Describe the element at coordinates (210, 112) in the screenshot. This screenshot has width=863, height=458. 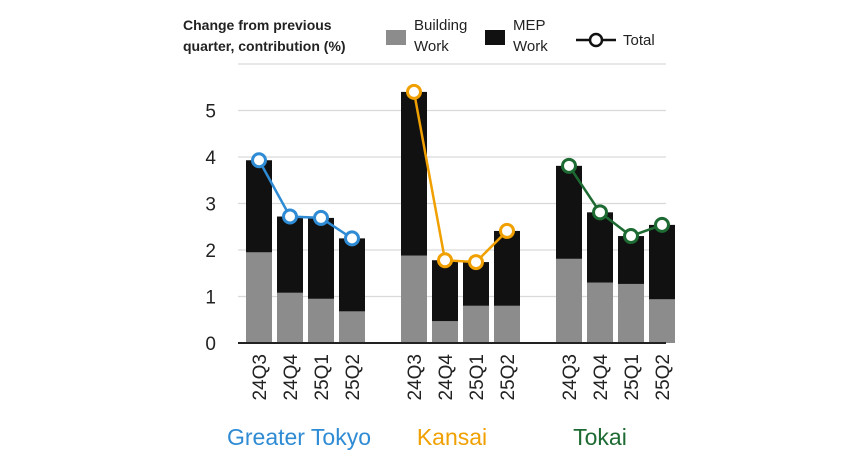
I see `y-tick-label: 5` at that location.